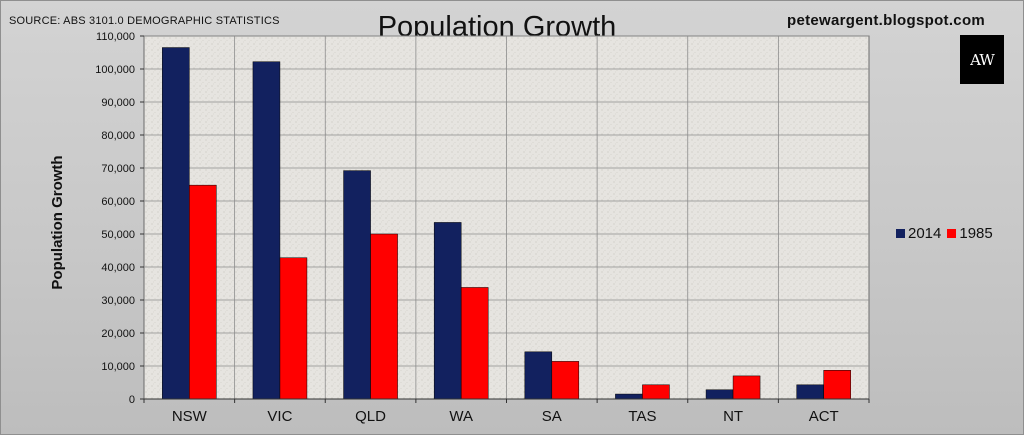 This screenshot has height=436, width=1024. I want to click on x-tick-label: NSW, so click(190, 416).